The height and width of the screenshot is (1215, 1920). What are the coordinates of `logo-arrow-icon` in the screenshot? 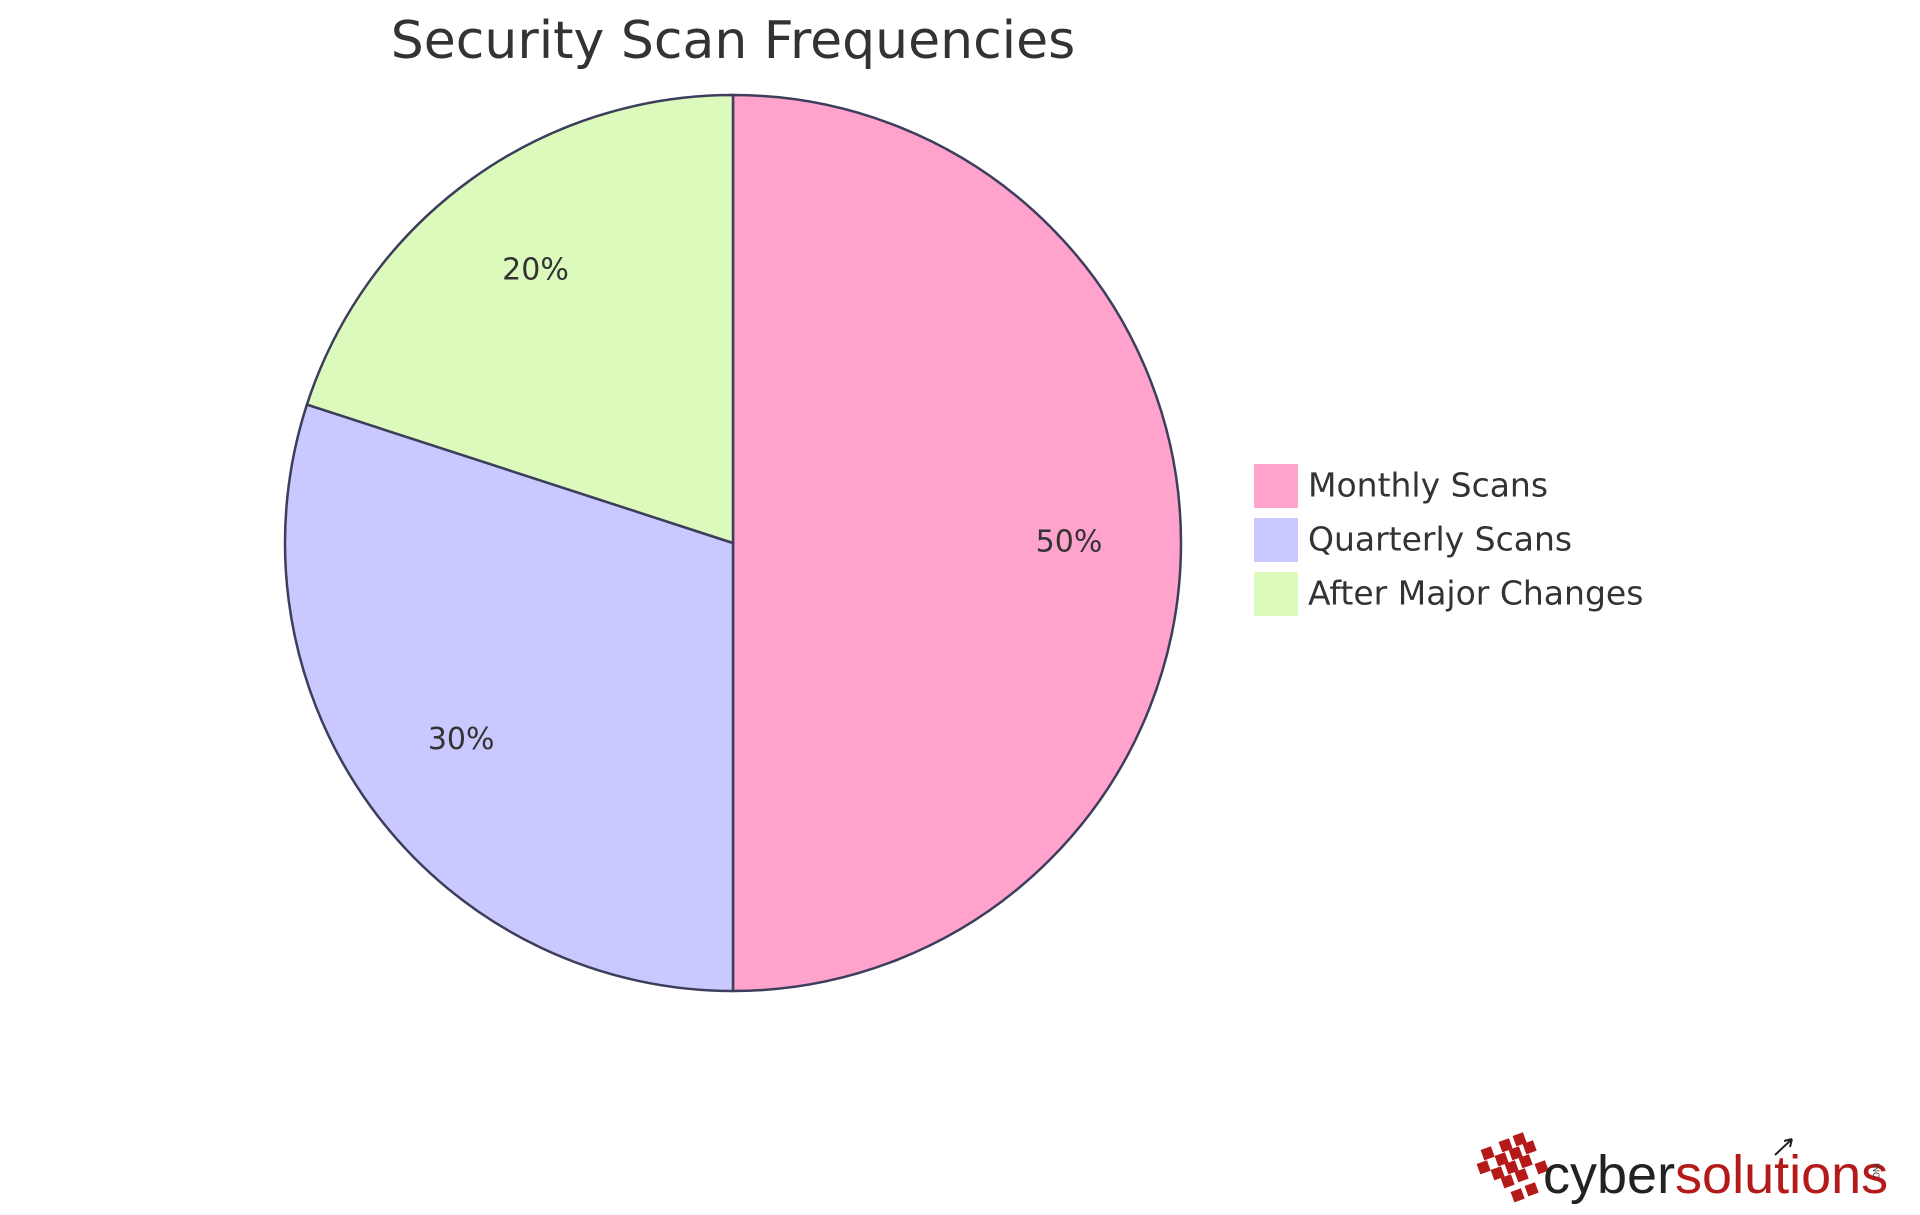 It's located at (1783, 1147).